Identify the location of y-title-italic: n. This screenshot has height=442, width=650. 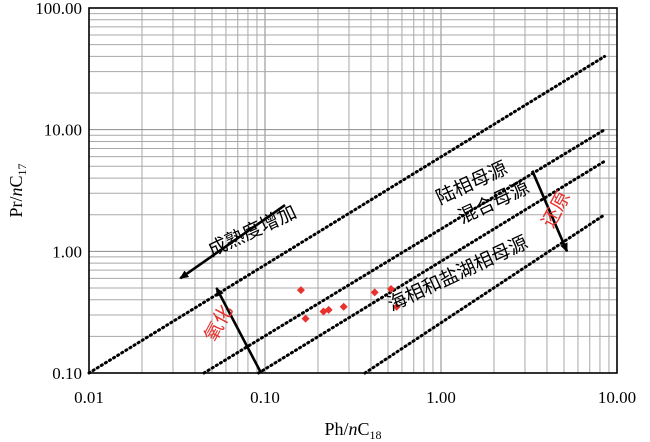
(16, 192).